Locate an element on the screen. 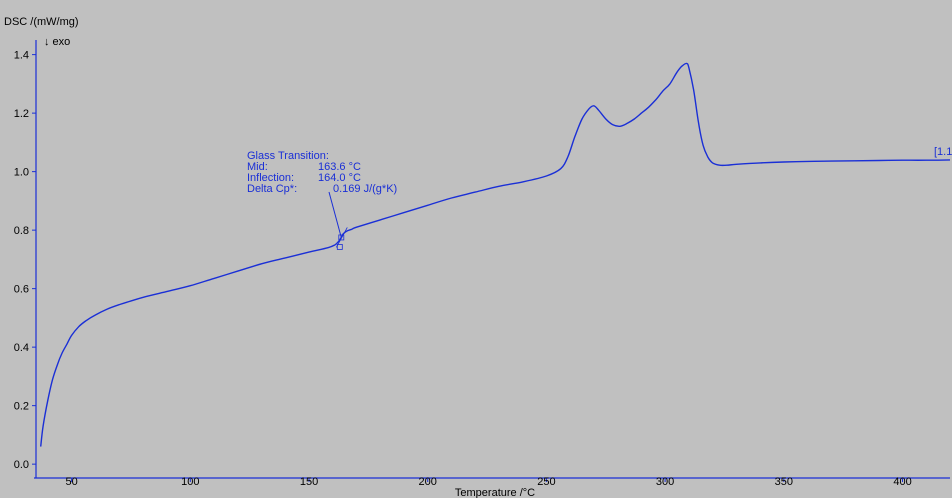  annotation-label: Inflection: is located at coordinates (270, 178).